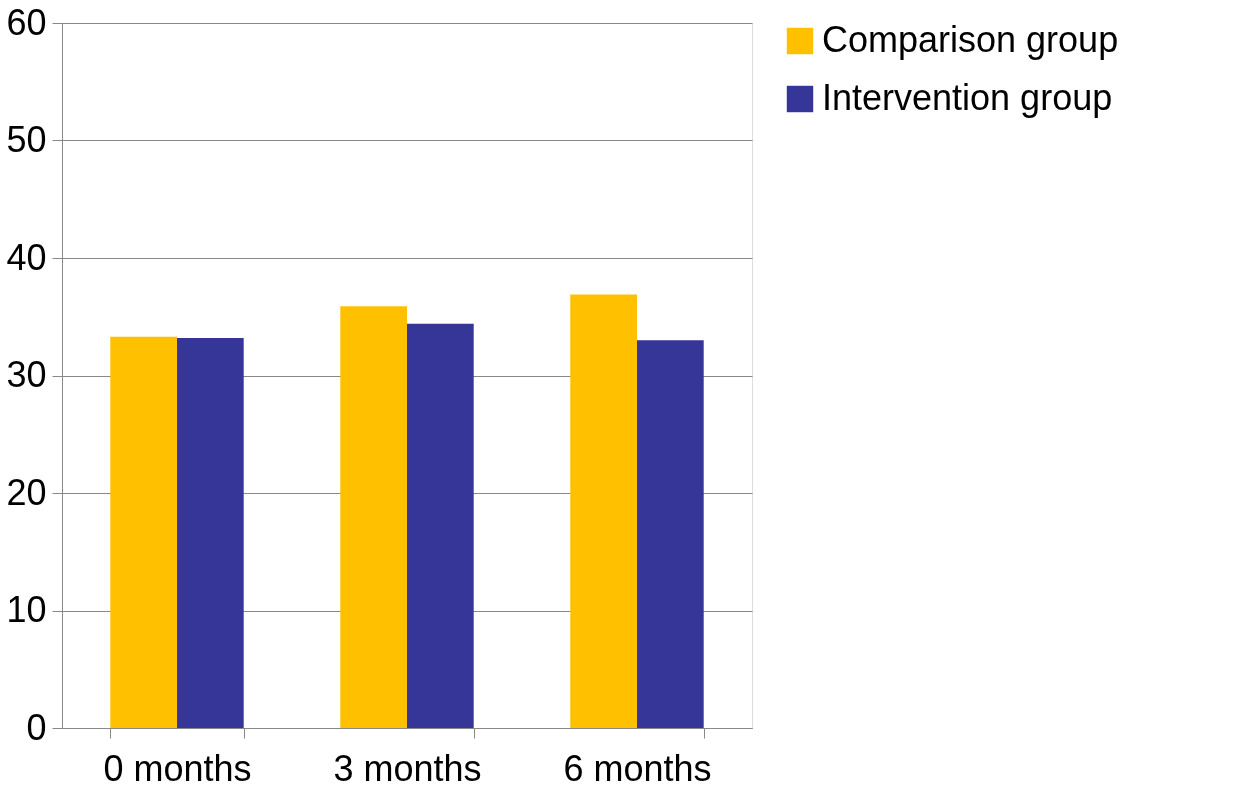  I want to click on y-tick-label: 40, so click(26, 257).